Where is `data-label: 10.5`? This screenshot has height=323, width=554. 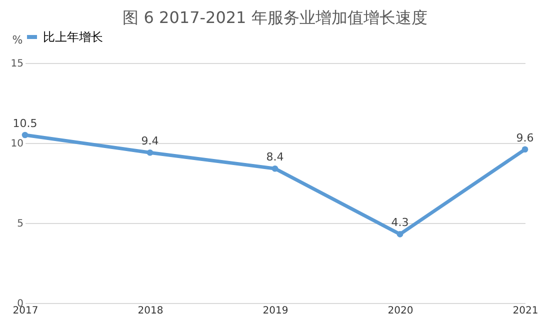 data-label: 10.5 is located at coordinates (25, 123).